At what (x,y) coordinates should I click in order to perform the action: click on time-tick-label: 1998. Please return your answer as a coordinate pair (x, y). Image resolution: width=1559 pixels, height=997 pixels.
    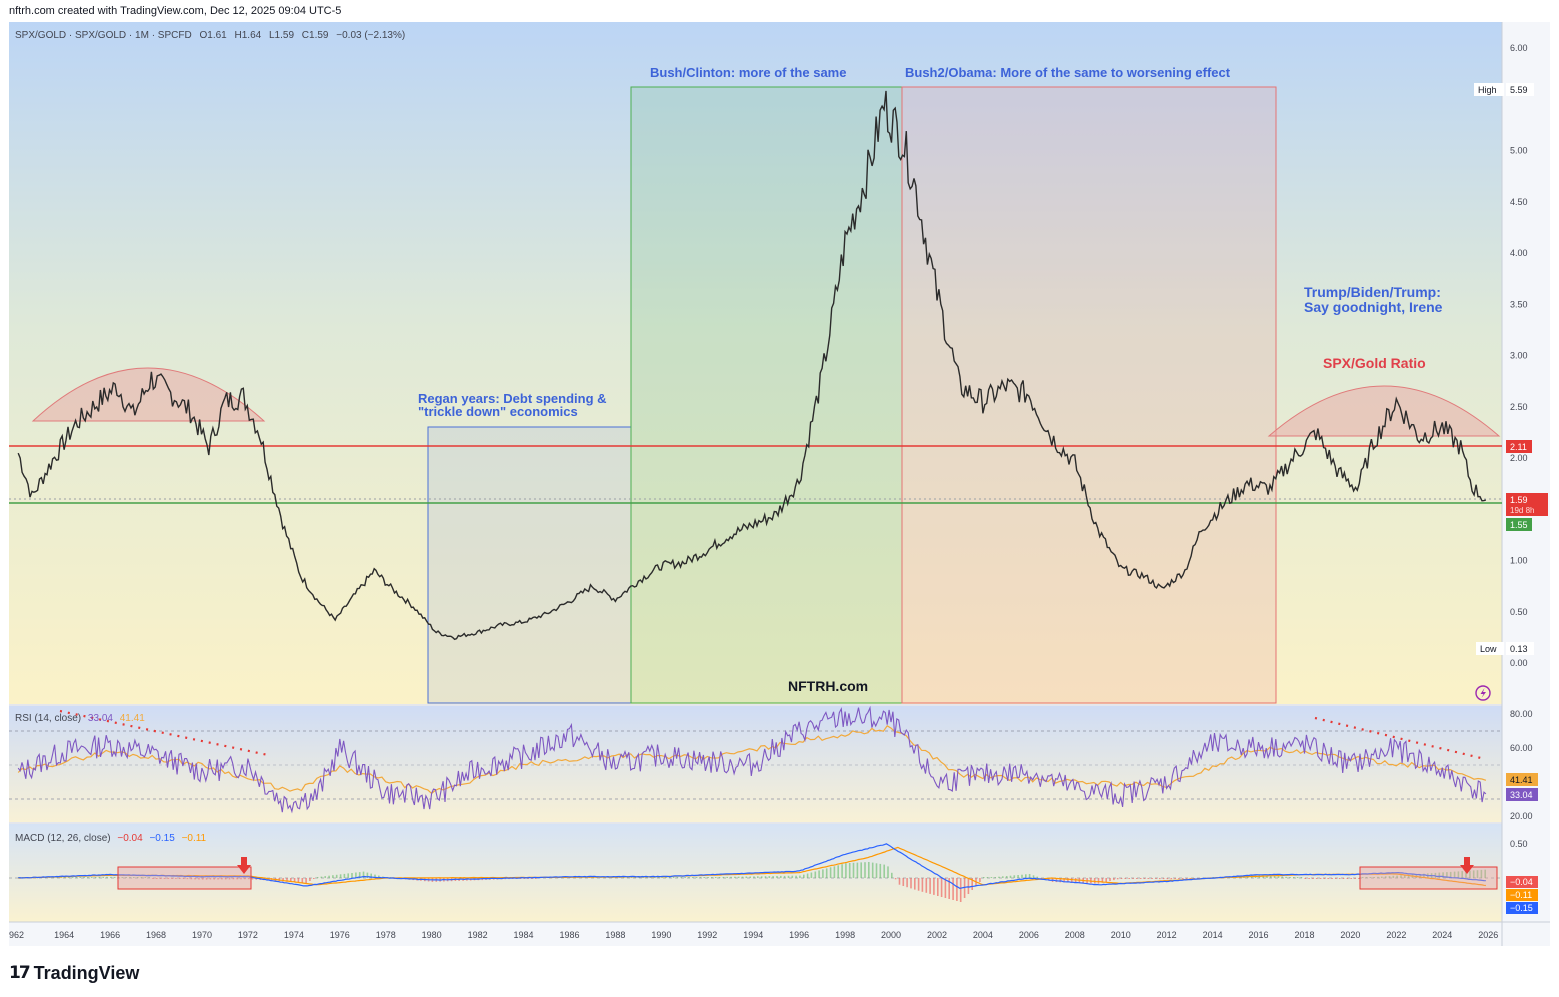
    Looking at the image, I should click on (845, 935).